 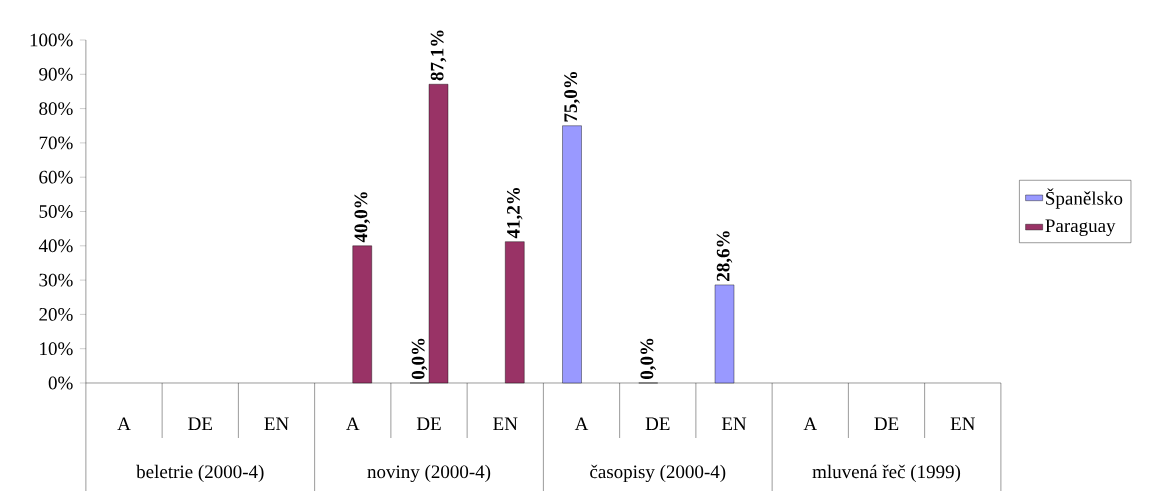 What do you see at coordinates (51, 40) in the screenshot?
I see `y-tick-label: 100%` at bounding box center [51, 40].